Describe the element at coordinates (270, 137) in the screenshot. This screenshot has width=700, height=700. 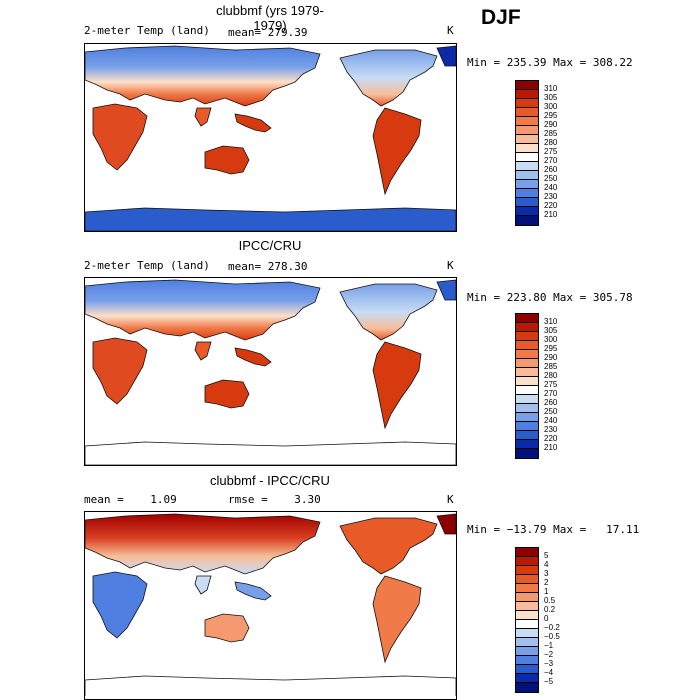
I see `panel-1-map` at that location.